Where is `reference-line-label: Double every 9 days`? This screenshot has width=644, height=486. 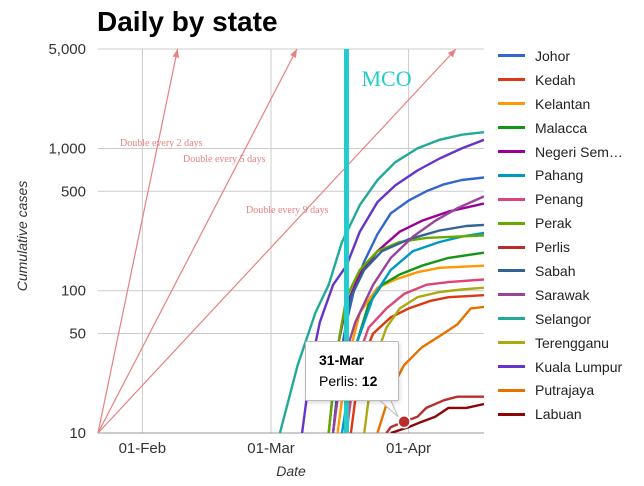
reference-line-label: Double every 9 days is located at coordinates (287, 210).